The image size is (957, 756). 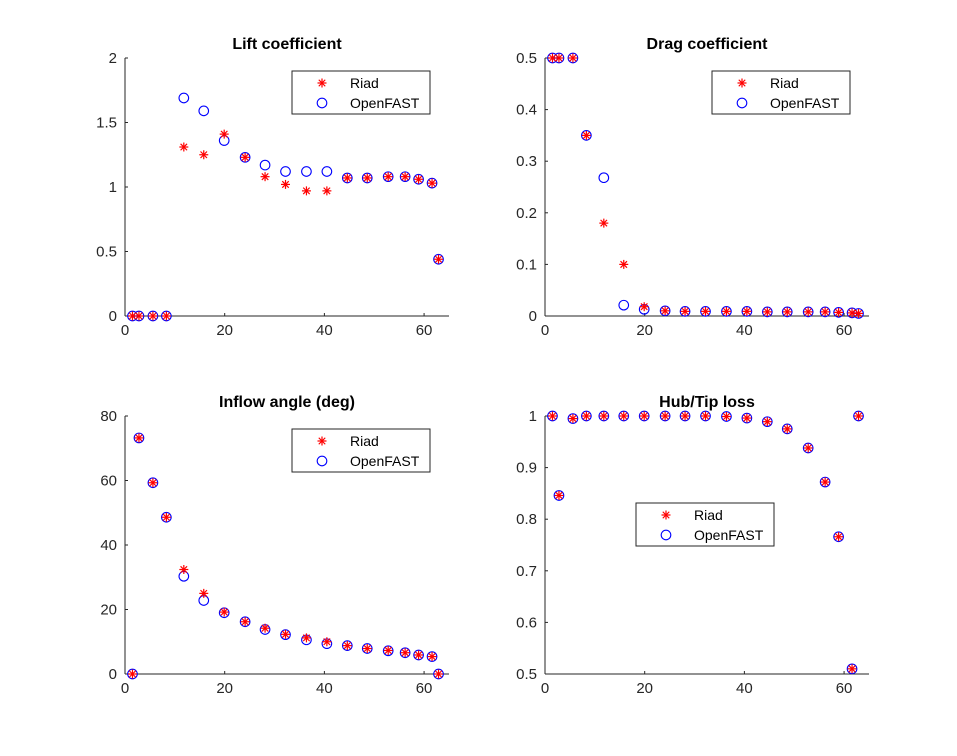 I want to click on chart-title: Drag coefficient, so click(x=708, y=44).